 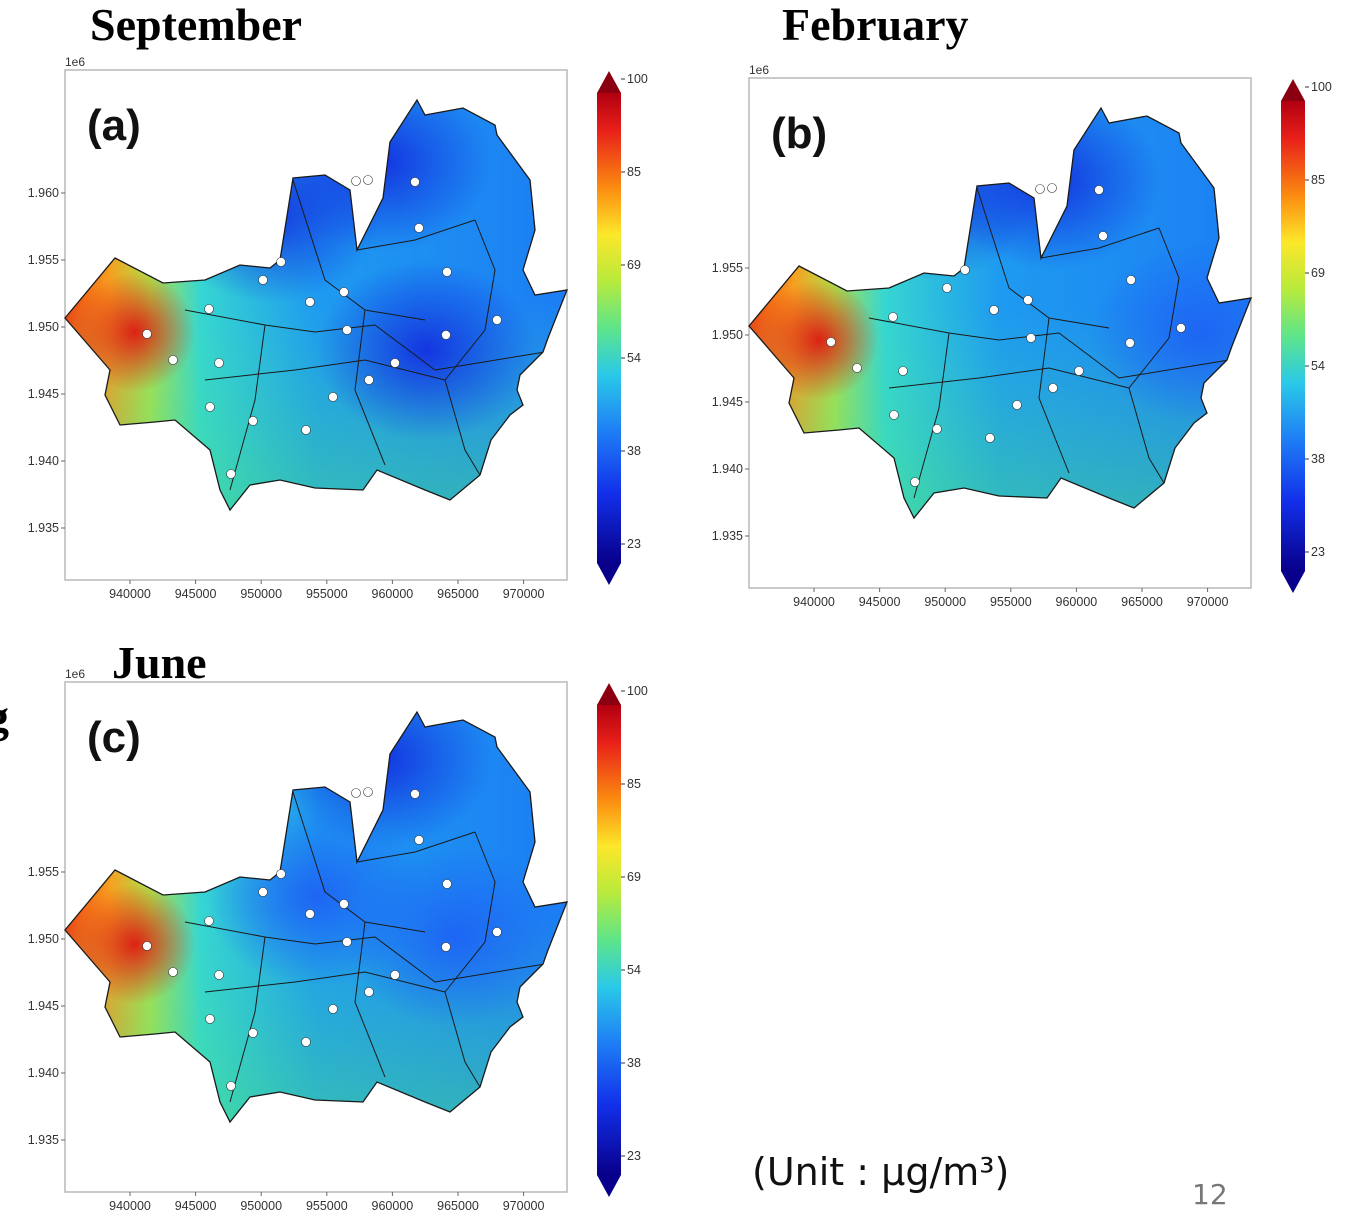 I want to click on city-outline, so click(x=316, y=917).